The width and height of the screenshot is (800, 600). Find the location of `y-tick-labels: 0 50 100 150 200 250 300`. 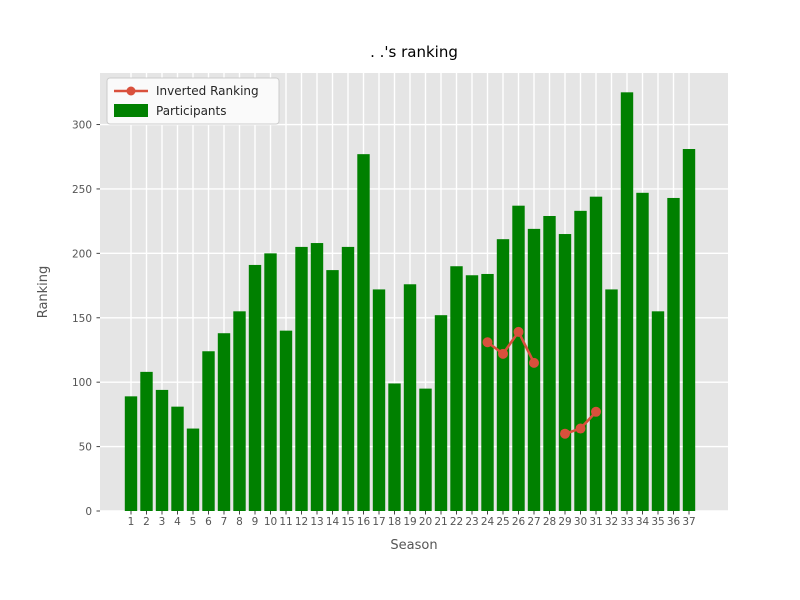

y-tick-labels: 0 50 100 150 200 250 300 is located at coordinates (82, 319).